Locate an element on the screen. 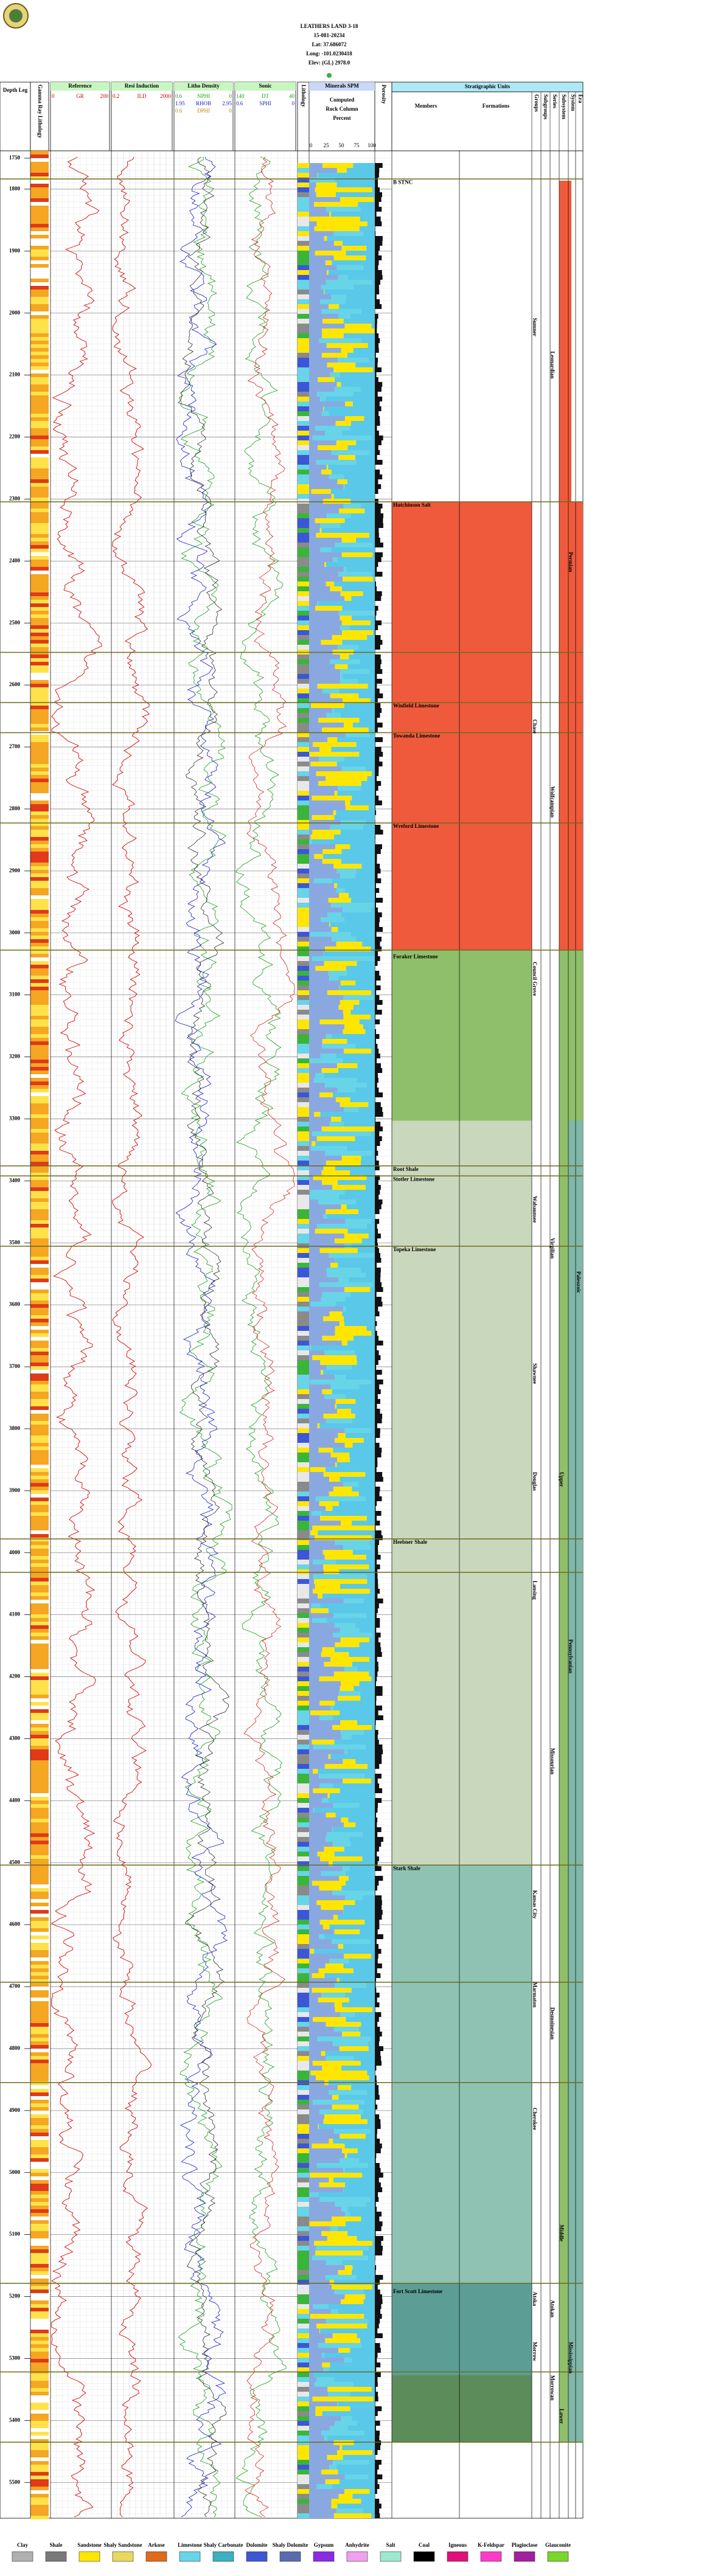  group-label: Sumner is located at coordinates (535, 327).